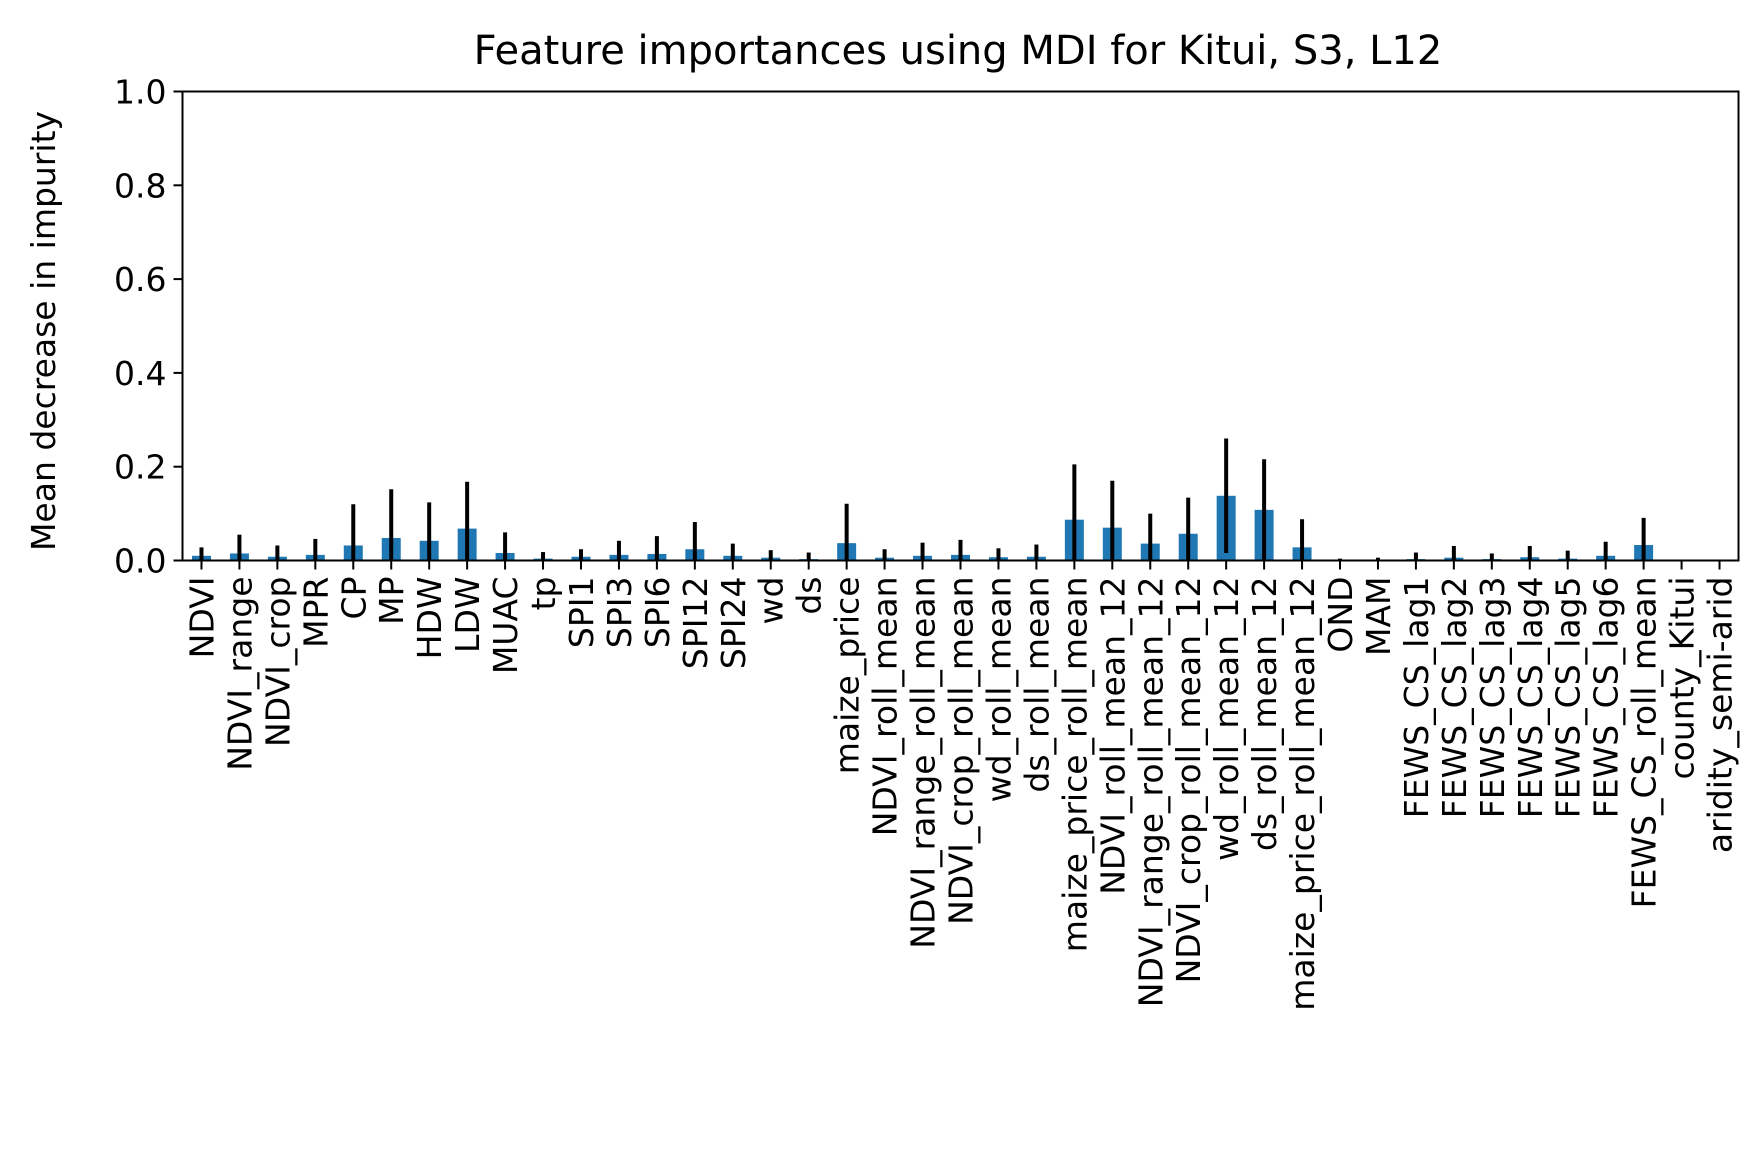  I want to click on x-tick-label: FEWS_CS_lag4, so click(1530, 698).